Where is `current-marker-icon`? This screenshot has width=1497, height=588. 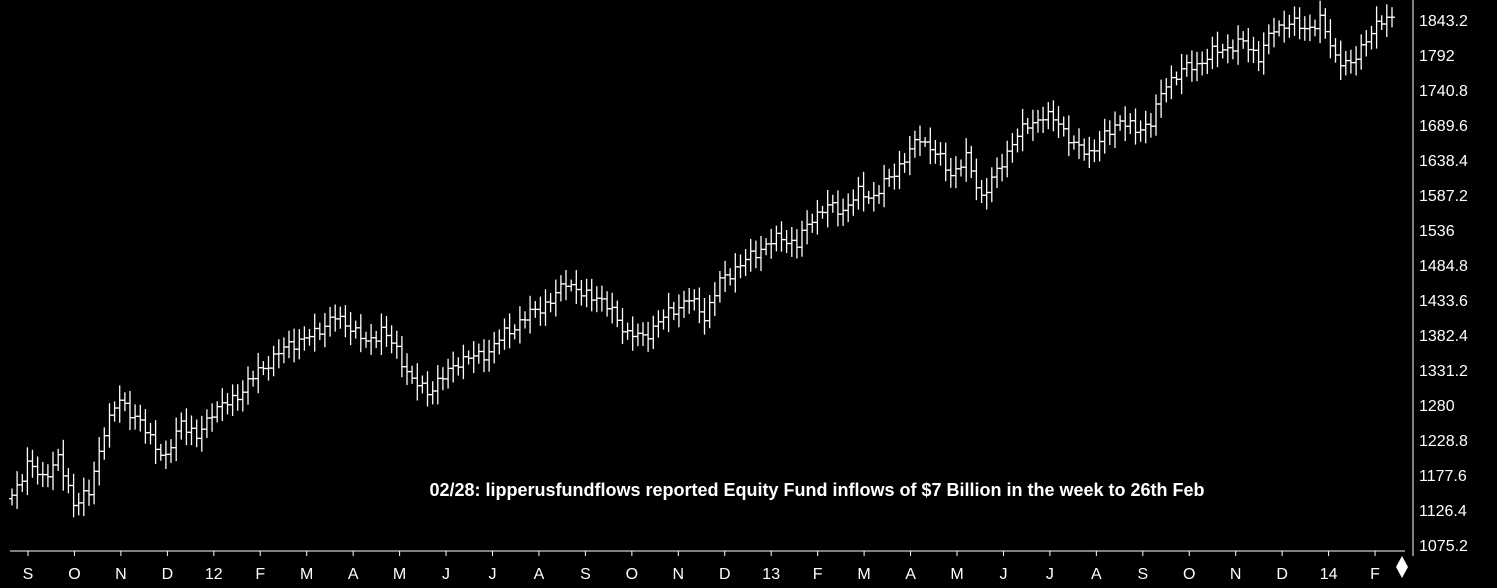
current-marker-icon is located at coordinates (1402, 567).